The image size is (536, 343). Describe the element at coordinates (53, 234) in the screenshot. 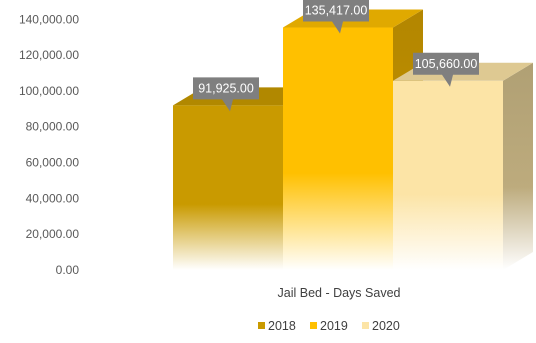

I see `y-tick-label: 20,000.00` at that location.